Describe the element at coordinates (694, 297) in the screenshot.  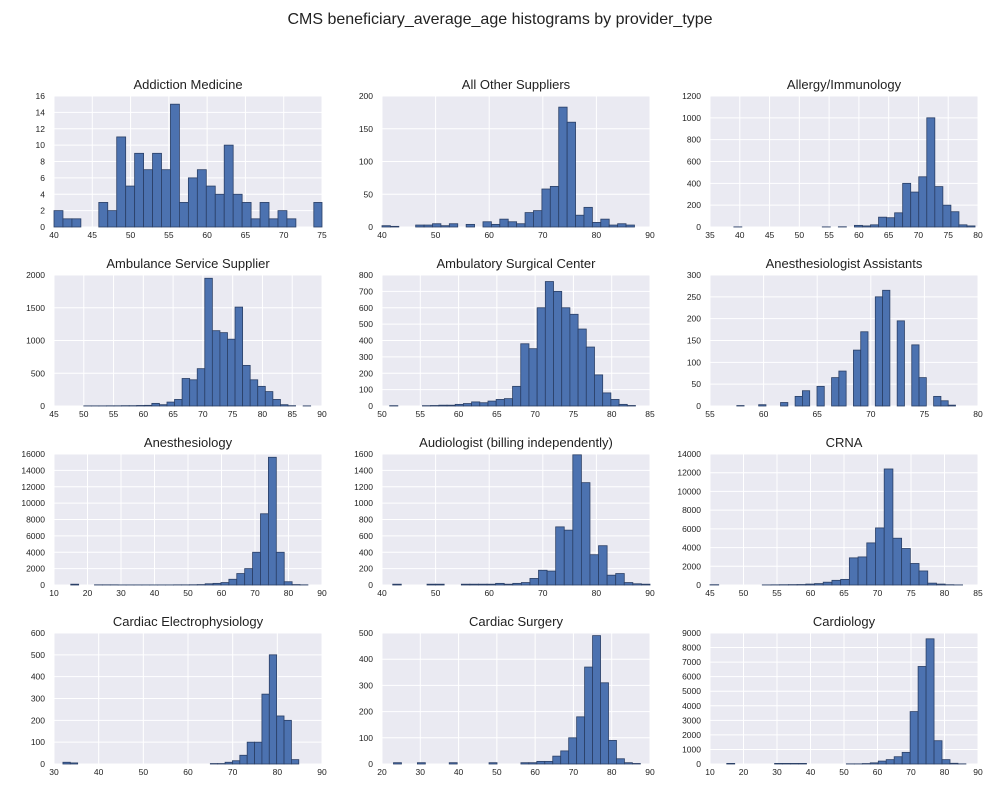
I see `y-tick-label: 250` at that location.